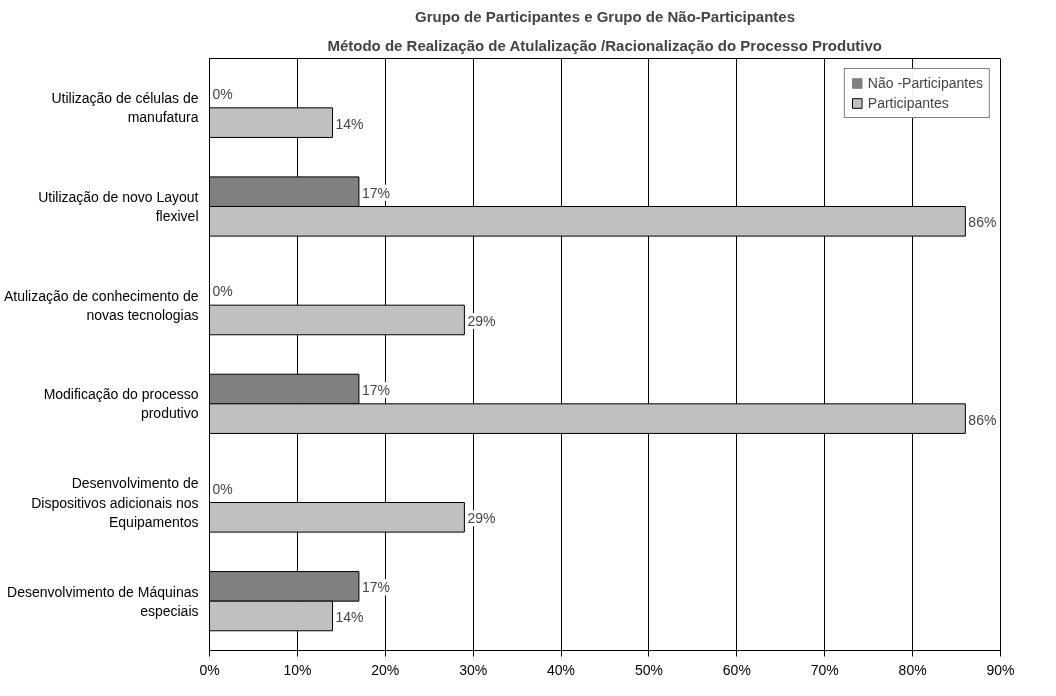 This screenshot has height=696, width=1056. I want to click on x-tick-label: 50%, so click(648, 669).